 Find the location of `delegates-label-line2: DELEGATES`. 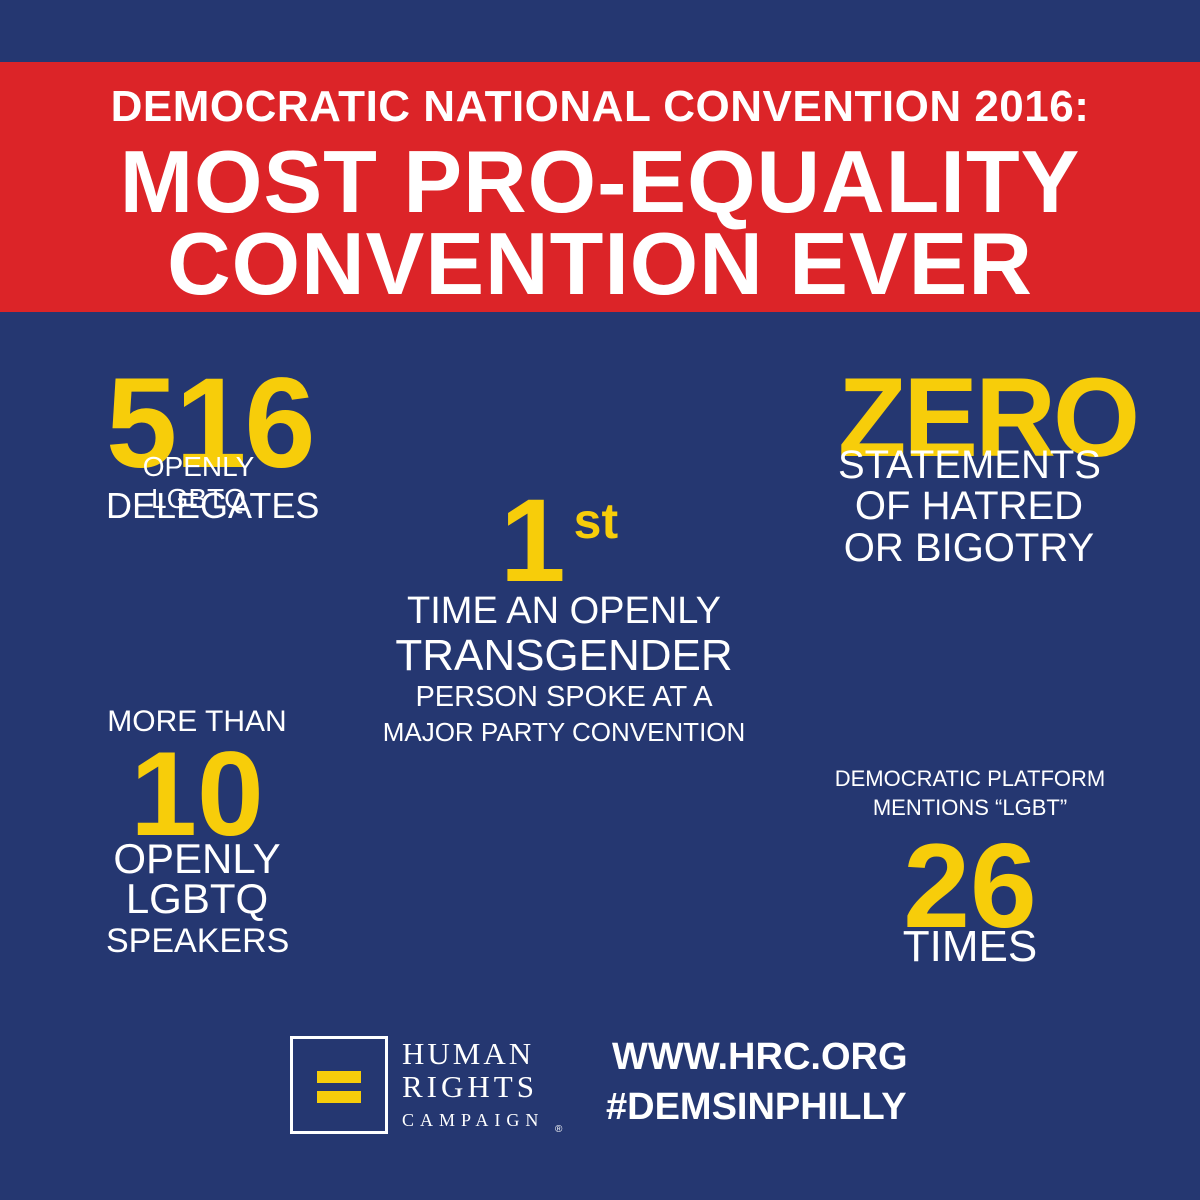

delegates-label-line2: DELEGATES is located at coordinates (213, 505).